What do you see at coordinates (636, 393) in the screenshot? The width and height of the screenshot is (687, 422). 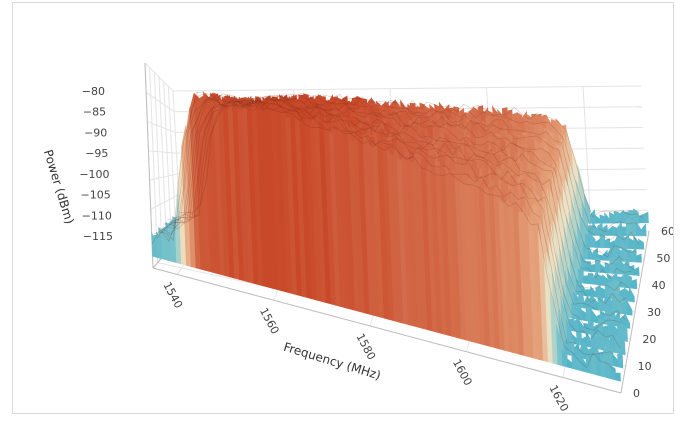 I see `y-tick-label: 0` at bounding box center [636, 393].